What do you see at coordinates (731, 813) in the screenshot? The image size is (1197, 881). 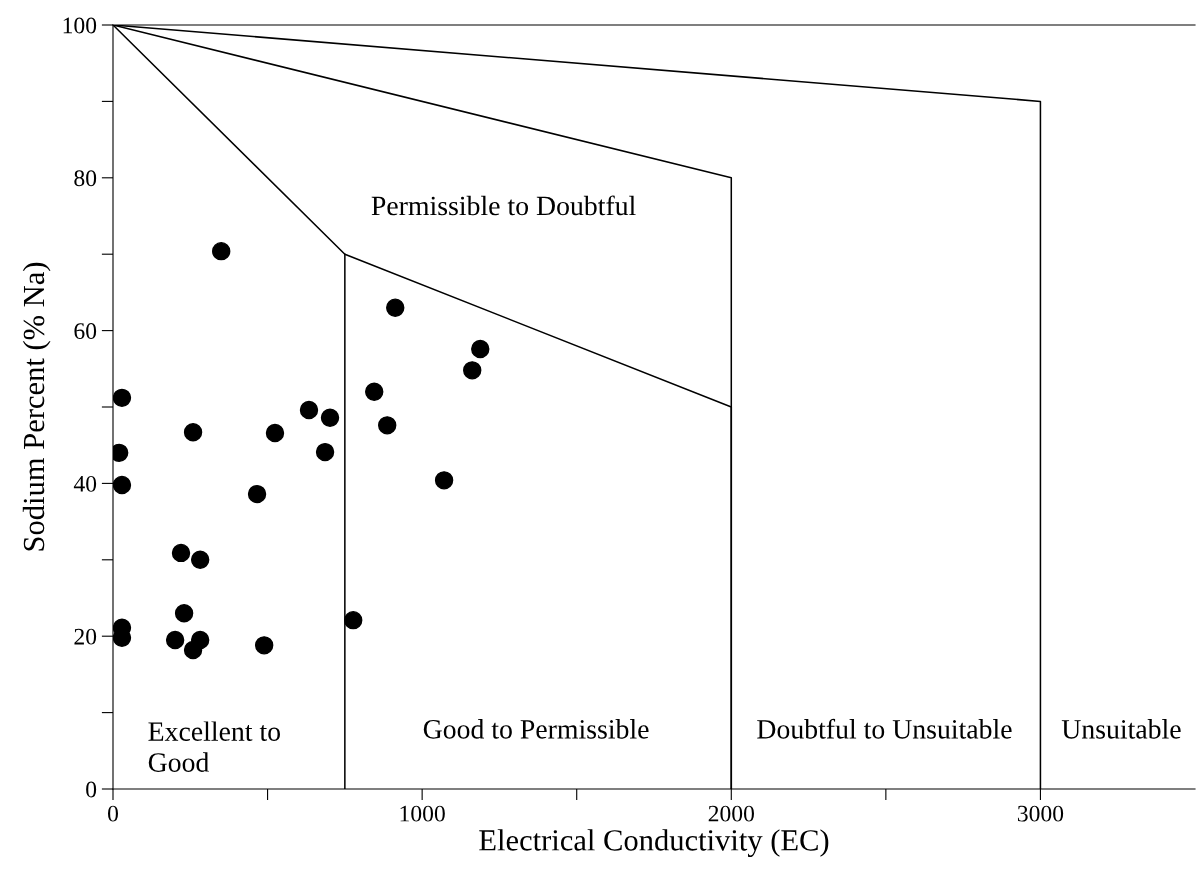 I see `x-tick-label: 2000` at bounding box center [731, 813].